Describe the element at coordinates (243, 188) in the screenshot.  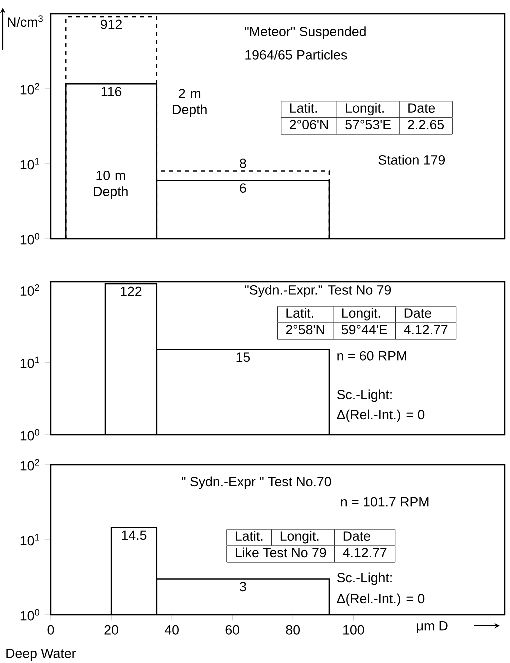
I see `data-label: 6` at that location.